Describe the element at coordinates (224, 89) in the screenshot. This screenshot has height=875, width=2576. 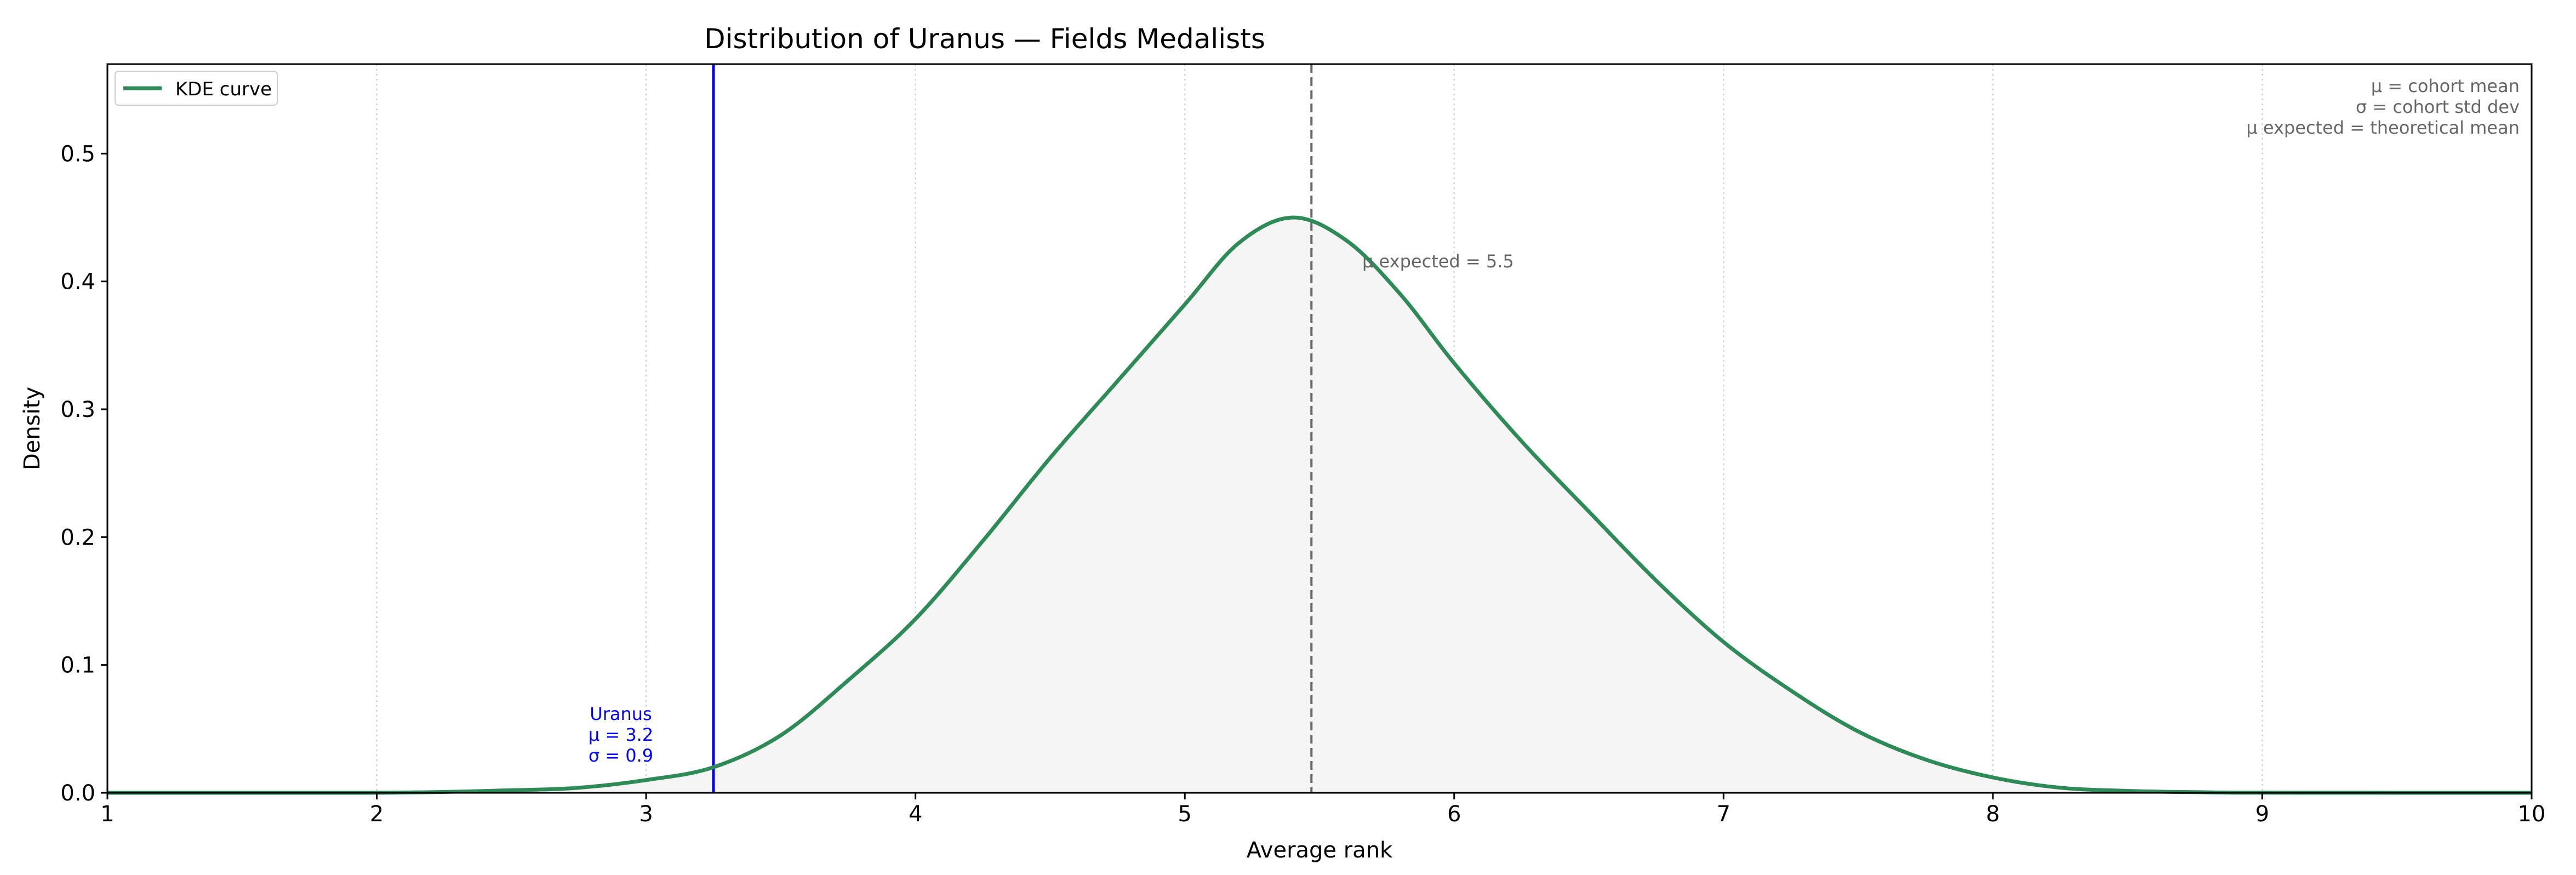
I see `legend-label-kde: KDE curve` at that location.